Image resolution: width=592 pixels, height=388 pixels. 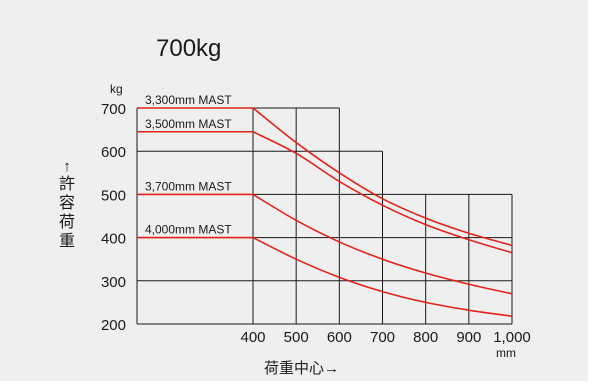 I want to click on x-axis-label: 荷重中心→, so click(x=301, y=368).